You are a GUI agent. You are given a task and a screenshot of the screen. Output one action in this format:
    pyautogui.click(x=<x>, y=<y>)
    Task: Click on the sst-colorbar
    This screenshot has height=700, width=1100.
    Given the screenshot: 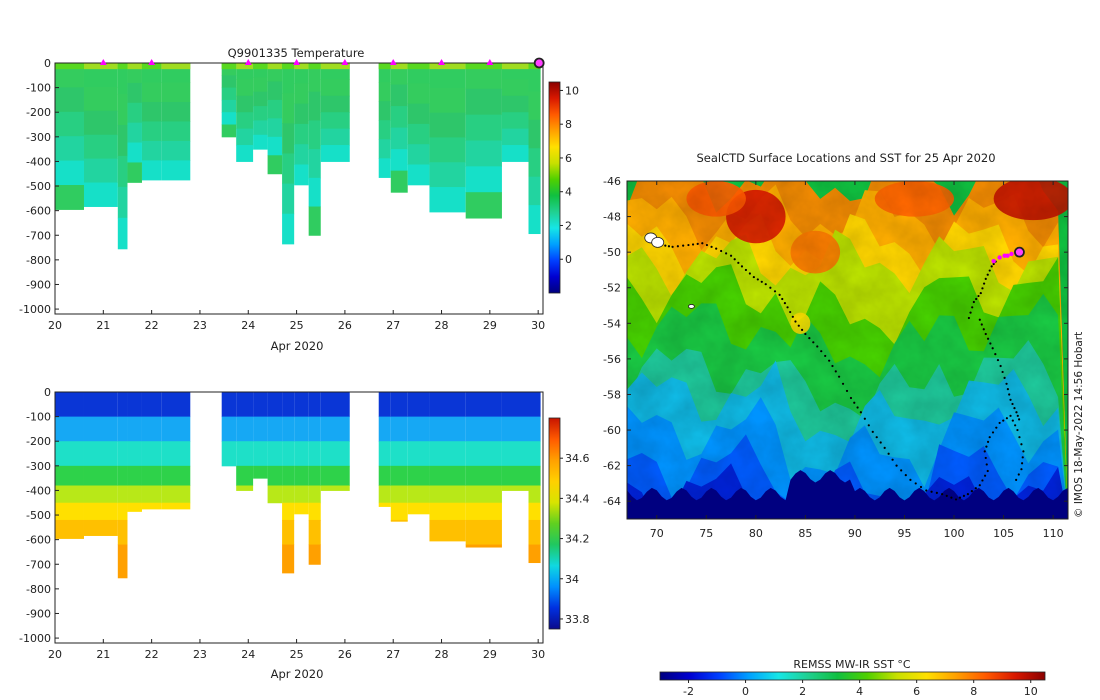 What is the action you would take?
    pyautogui.click(x=852, y=676)
    